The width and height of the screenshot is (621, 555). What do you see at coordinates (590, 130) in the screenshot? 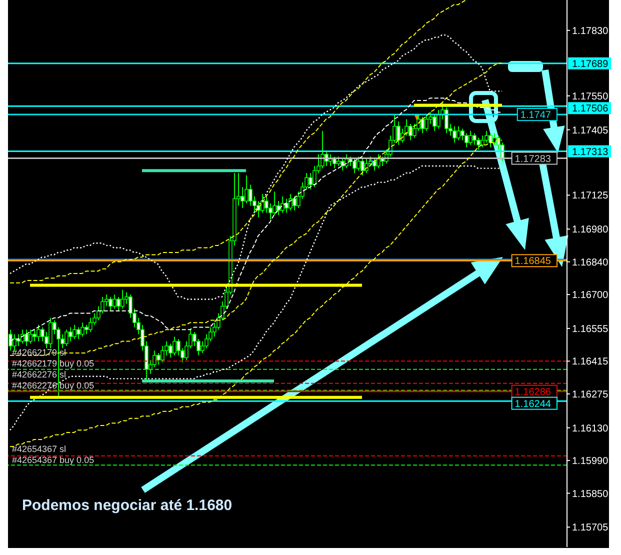
I see `y-tick-label: 1.17405` at bounding box center [590, 130].